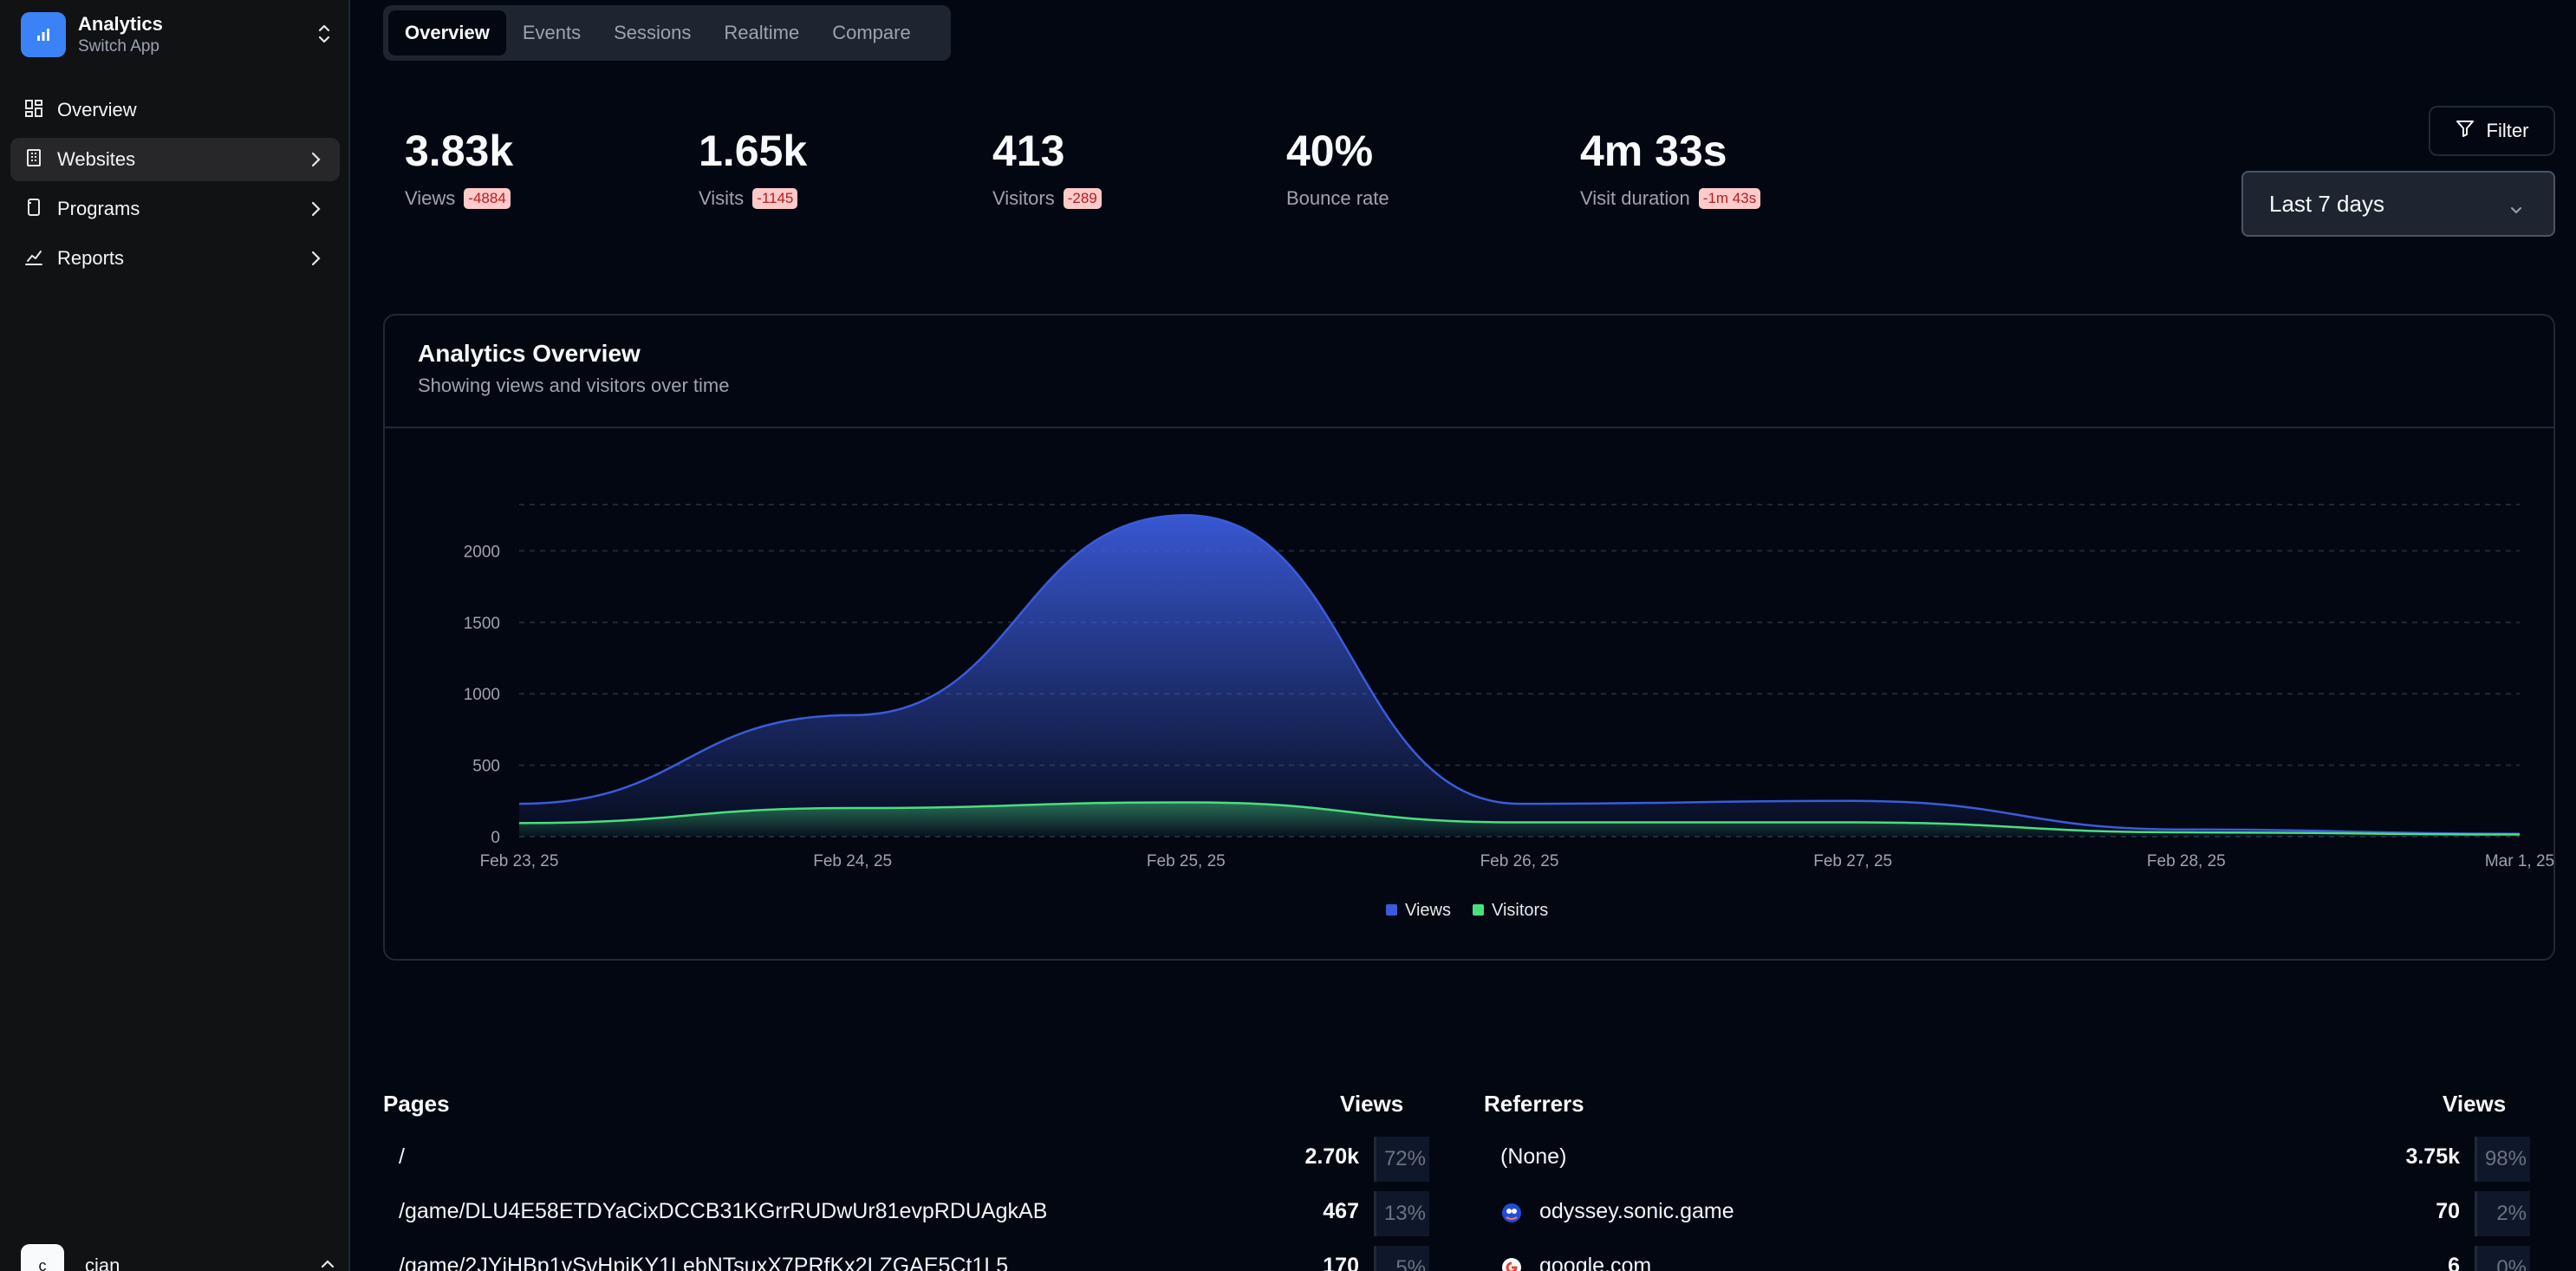  I want to click on y-tick-label: 500, so click(486, 767).